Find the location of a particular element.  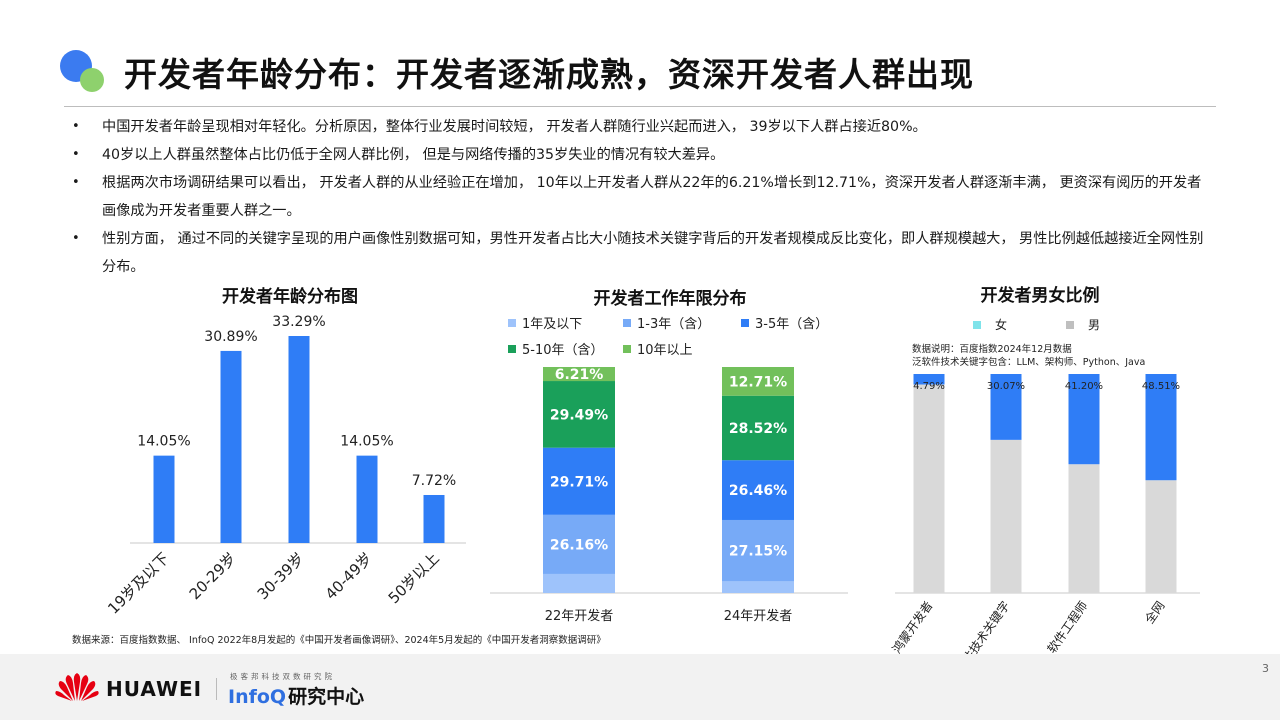

tenure-segment-label: 26.46% is located at coordinates (758, 491).